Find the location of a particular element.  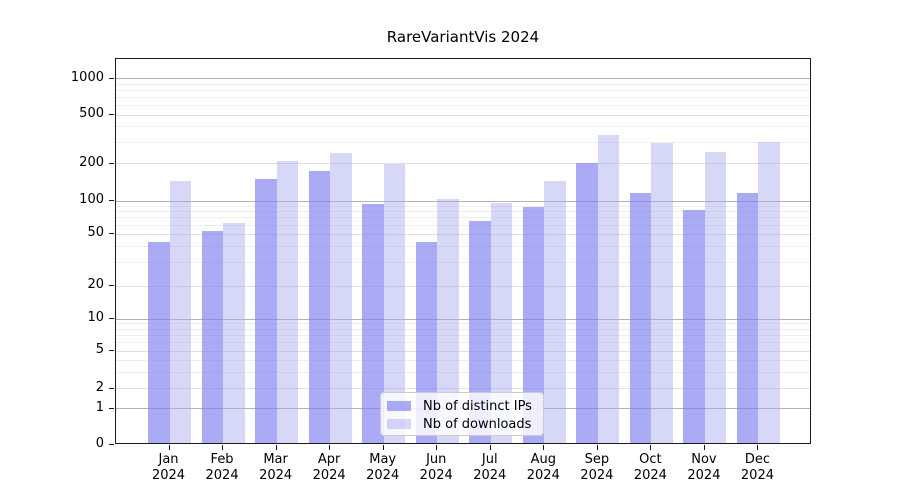

x-tick-label-jan: Jan 2024 is located at coordinates (169, 468).